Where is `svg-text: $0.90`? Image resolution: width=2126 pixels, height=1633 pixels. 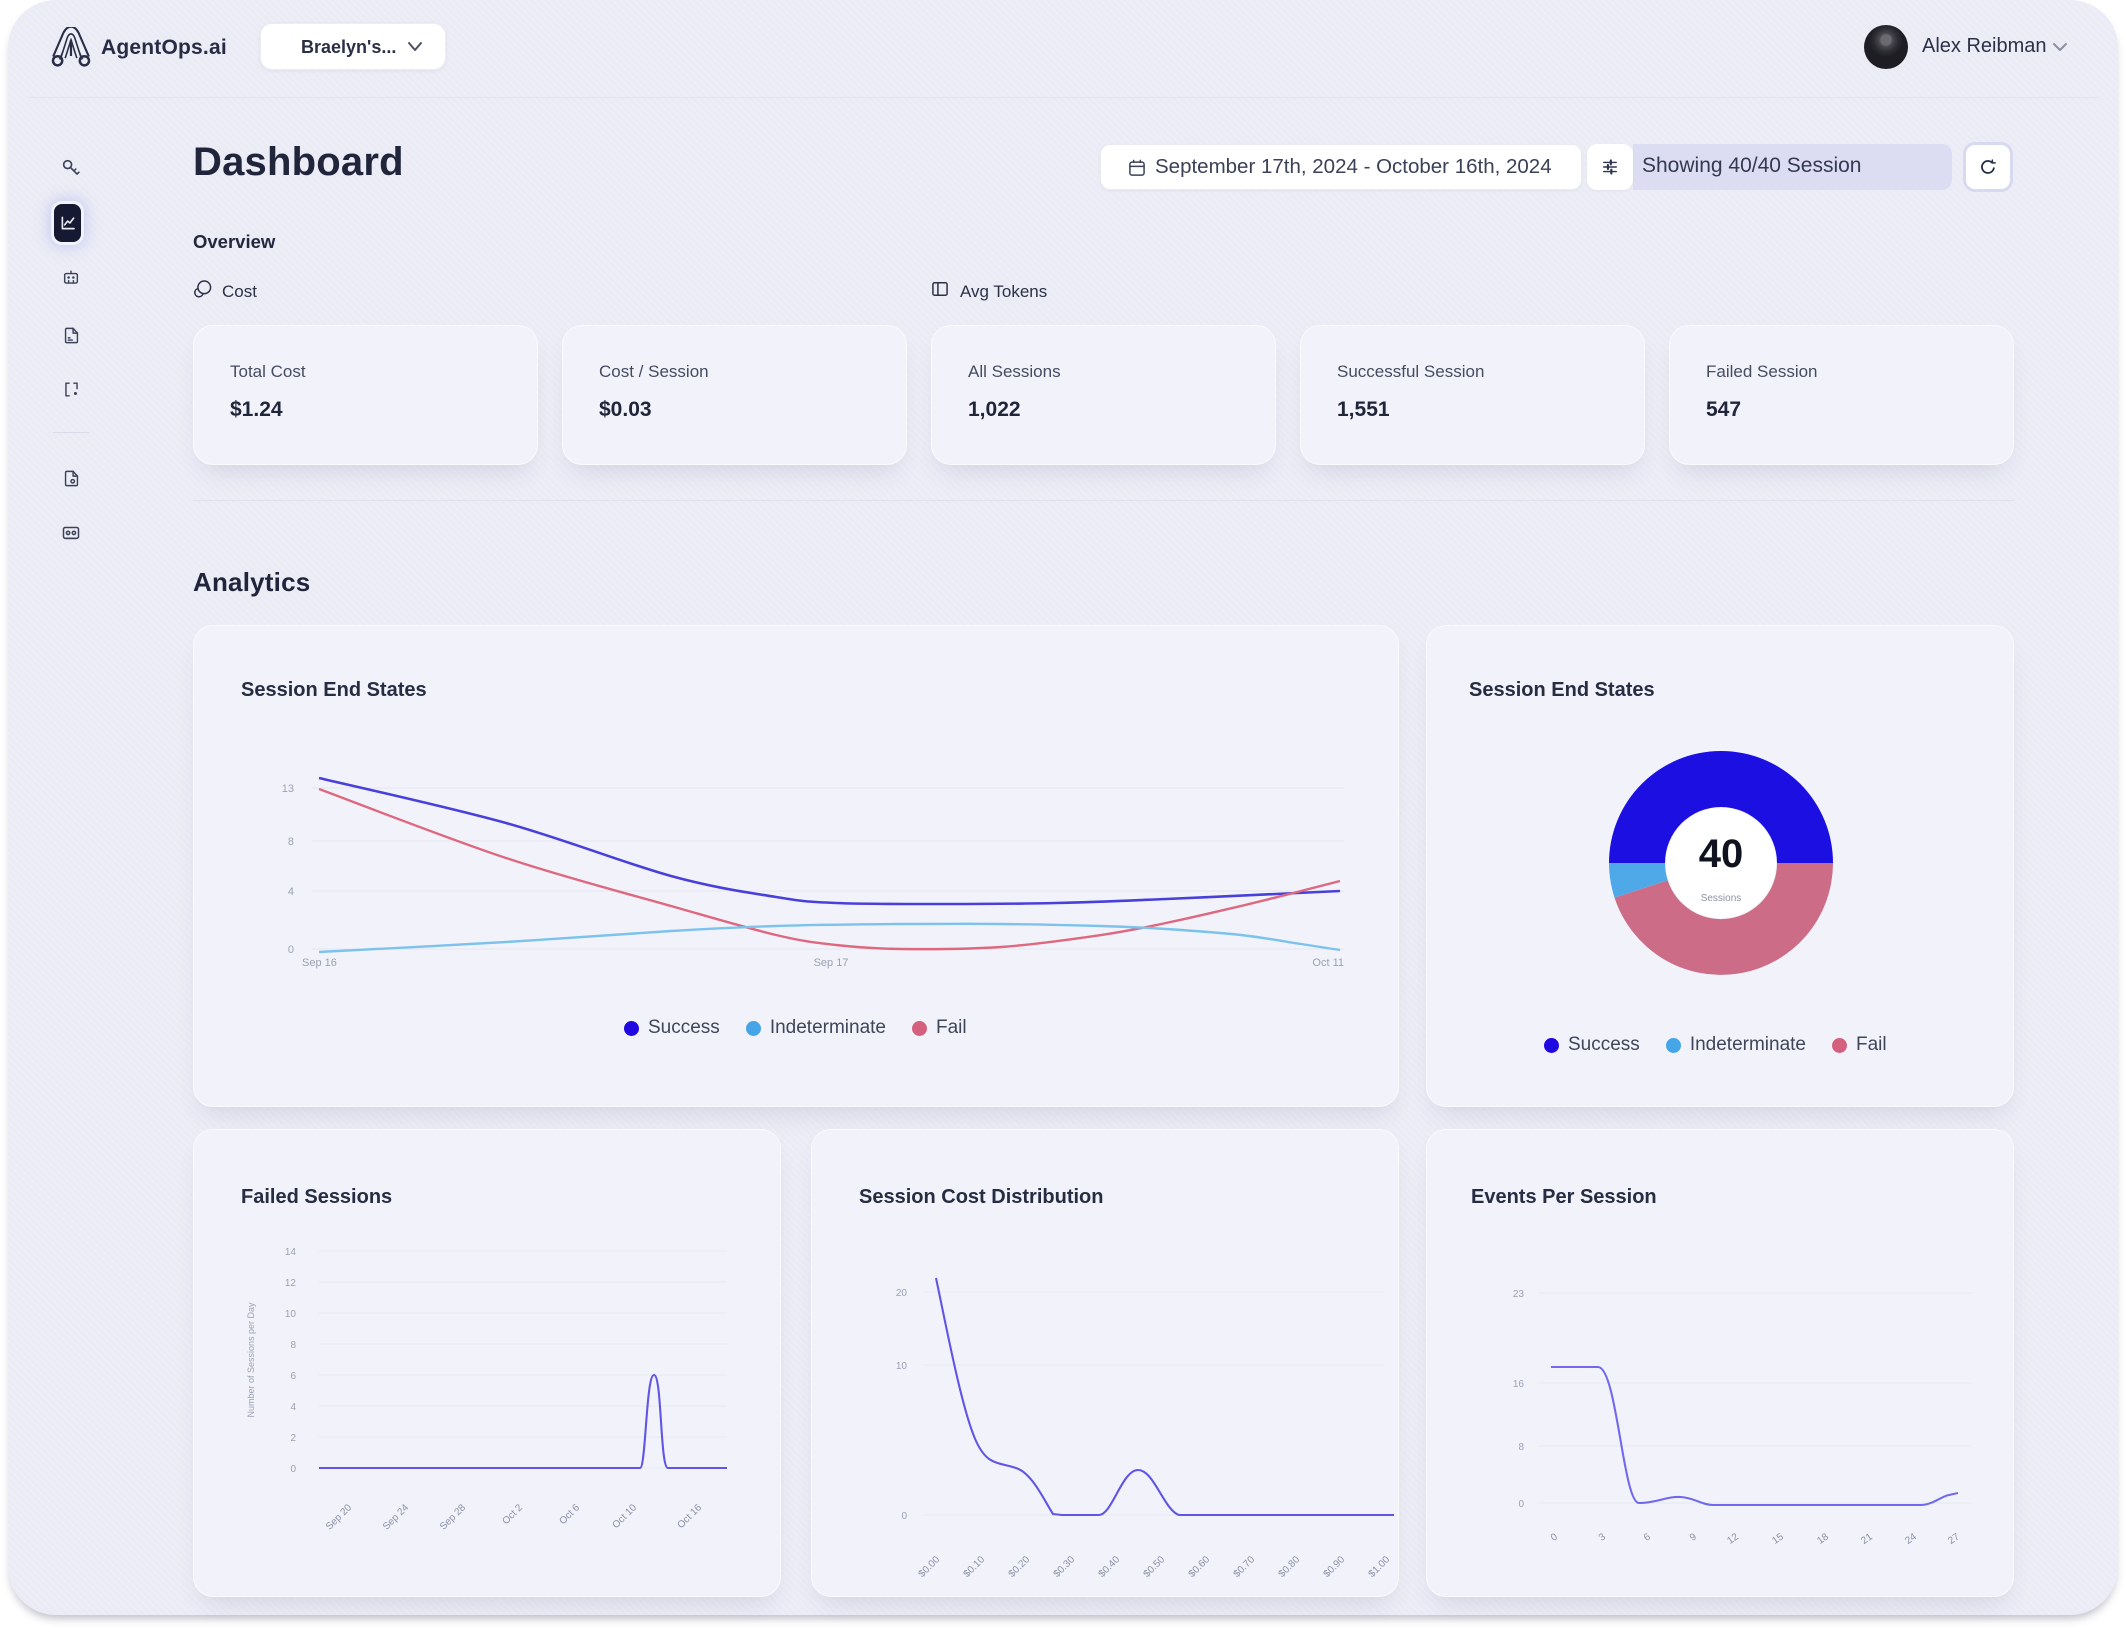
svg-text: $0.90 is located at coordinates (1335, 1567).